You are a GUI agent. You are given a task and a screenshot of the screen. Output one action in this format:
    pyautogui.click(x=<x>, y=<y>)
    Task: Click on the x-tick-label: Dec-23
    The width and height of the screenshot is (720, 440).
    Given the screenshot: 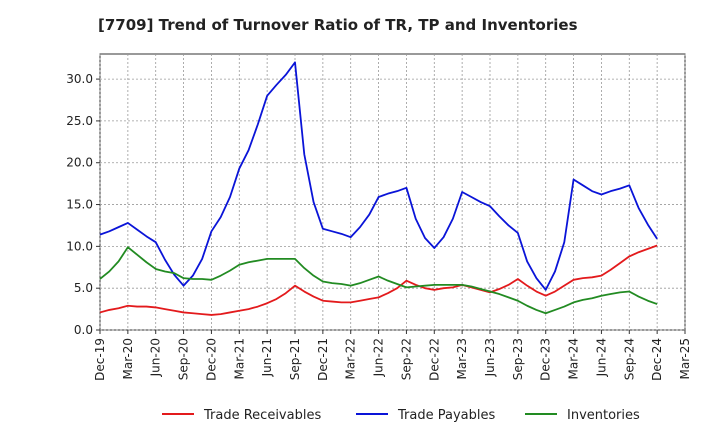 What is the action you would take?
    pyautogui.click(x=546, y=359)
    